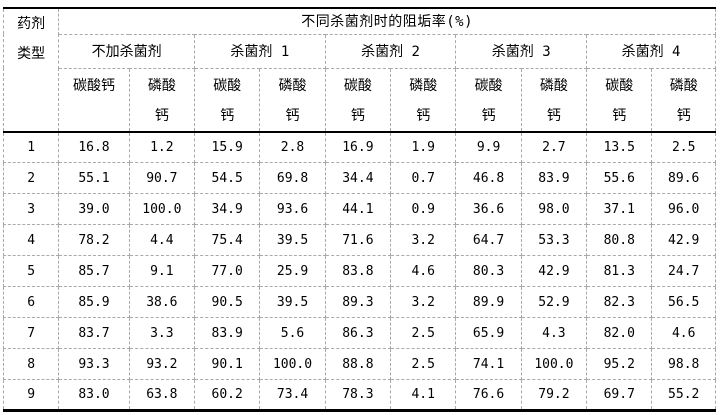 The width and height of the screenshot is (721, 415). What do you see at coordinates (683, 240) in the screenshot?
I see `table-cell: 42.9` at bounding box center [683, 240].